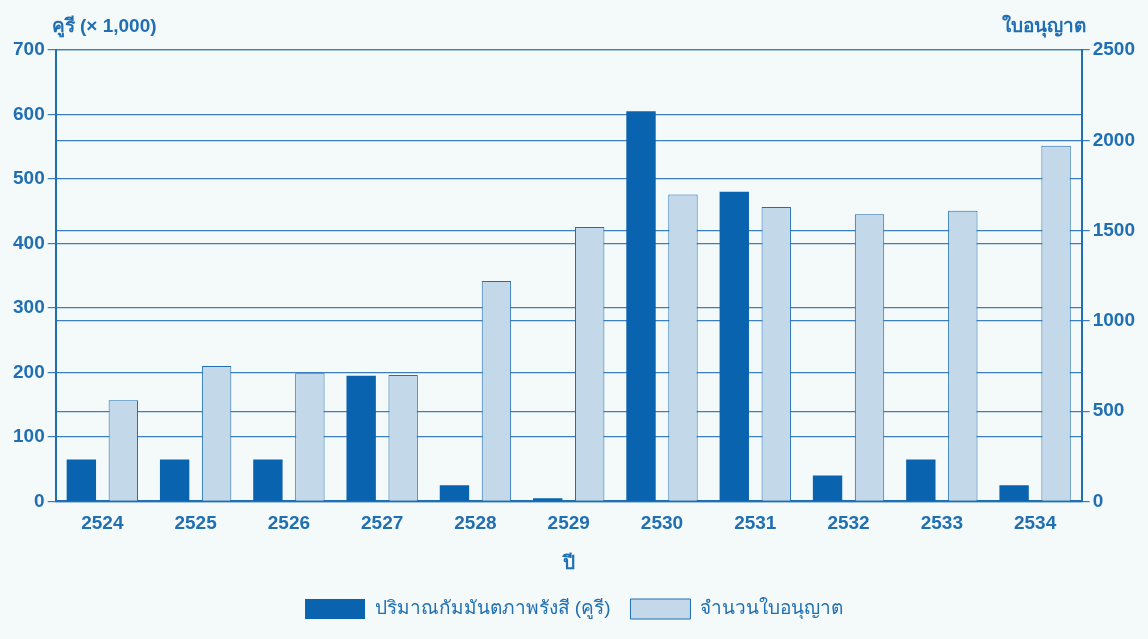 The image size is (1148, 639). I want to click on y-axis-title: คูรี (× 1,000), so click(104, 26).